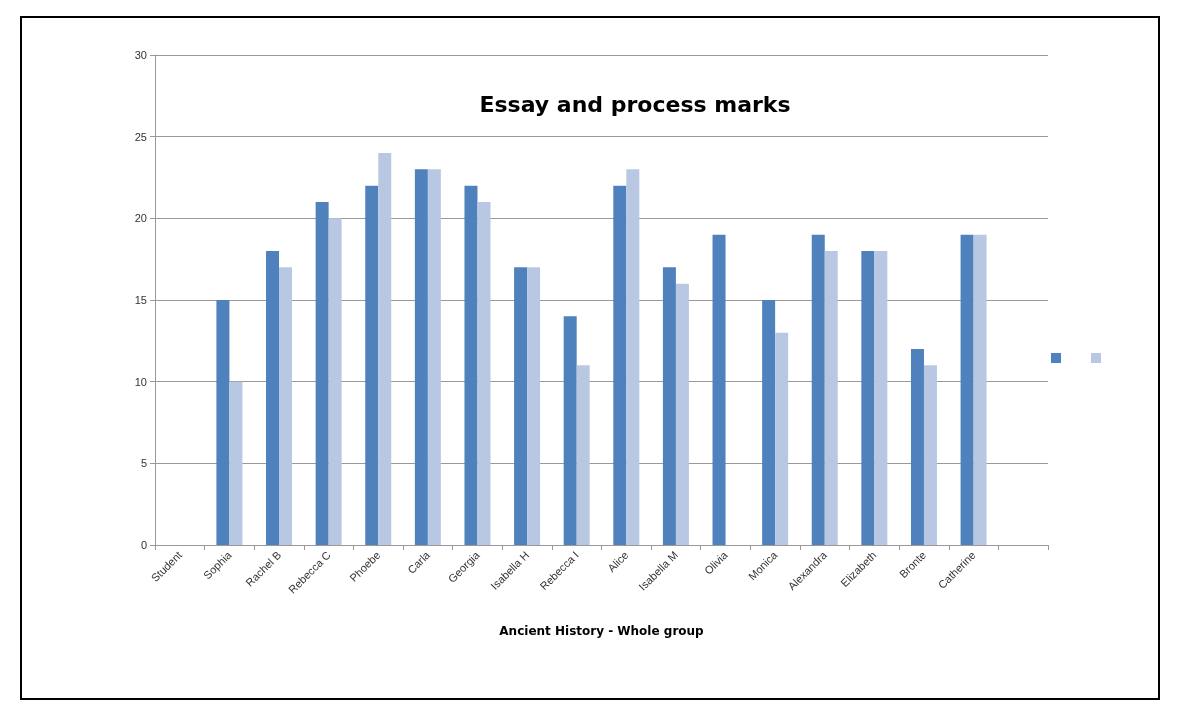  I want to click on x-axis-title: Ancient History - Whole group, so click(602, 631).